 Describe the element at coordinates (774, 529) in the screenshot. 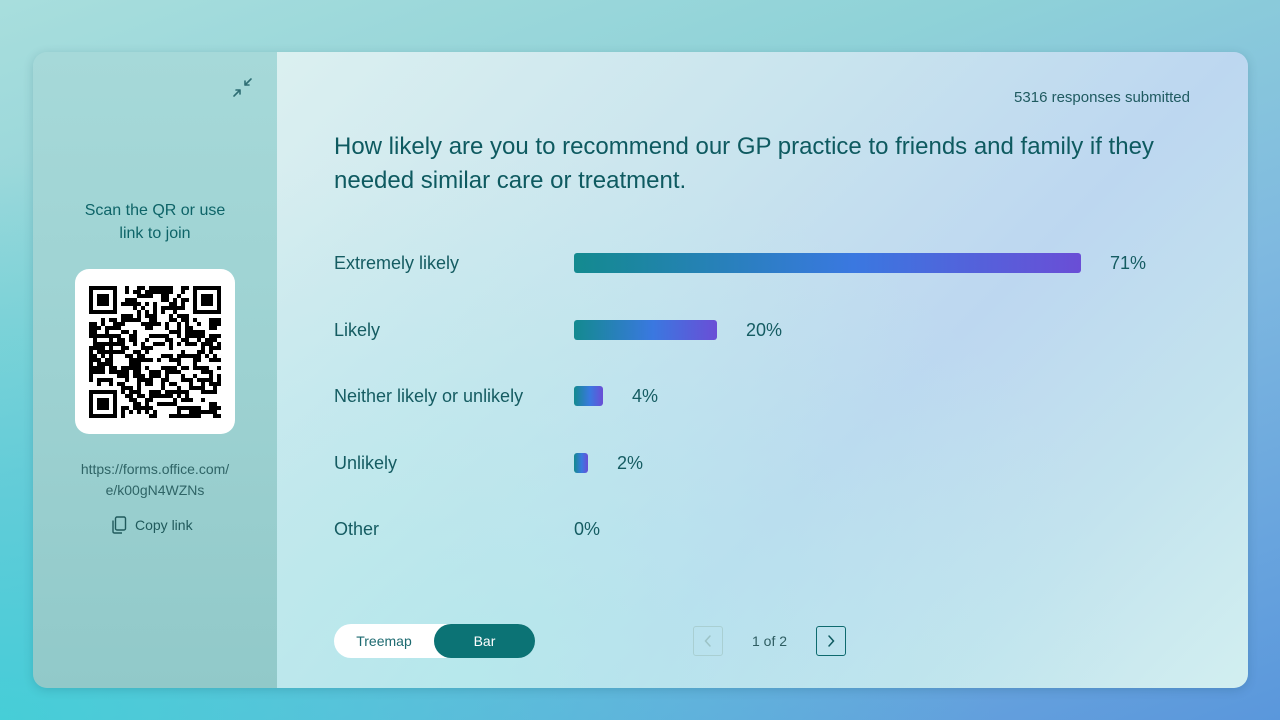

I see `result-row: Other 0%` at that location.